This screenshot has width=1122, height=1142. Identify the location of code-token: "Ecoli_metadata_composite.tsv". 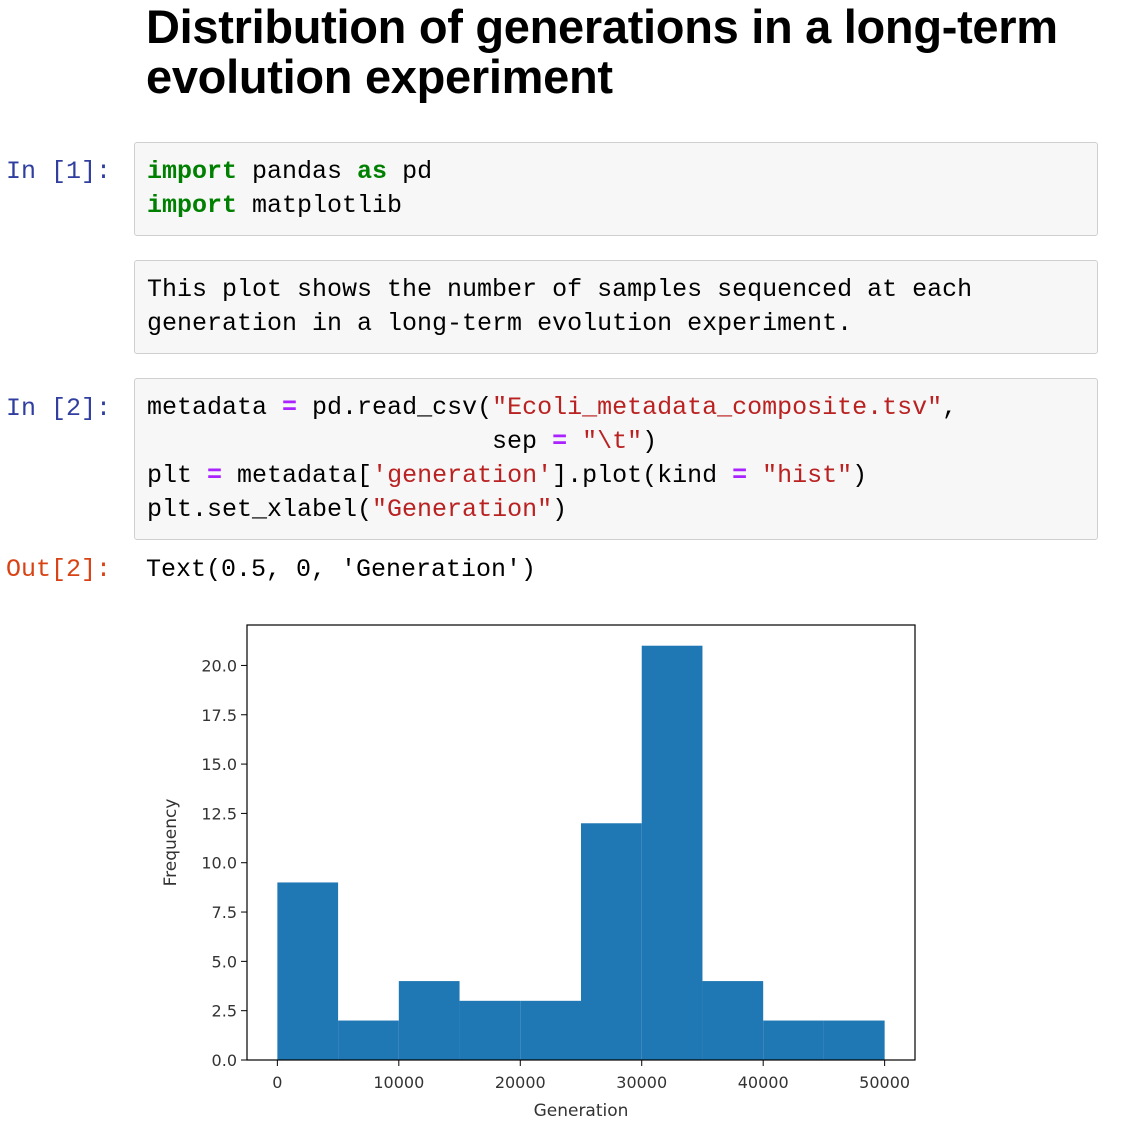
(717, 407).